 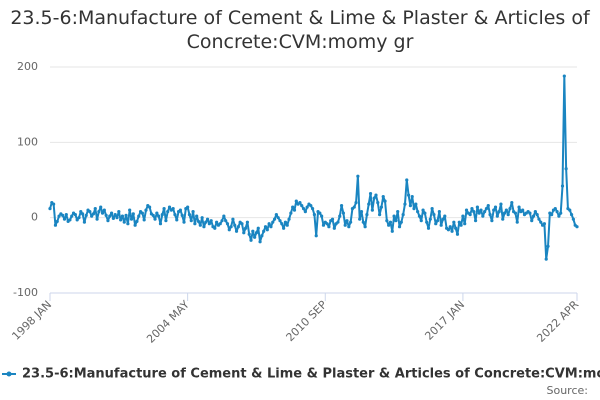 What do you see at coordinates (307, 321) in the screenshot?
I see `x-tick-label: 2010 SEP` at bounding box center [307, 321].